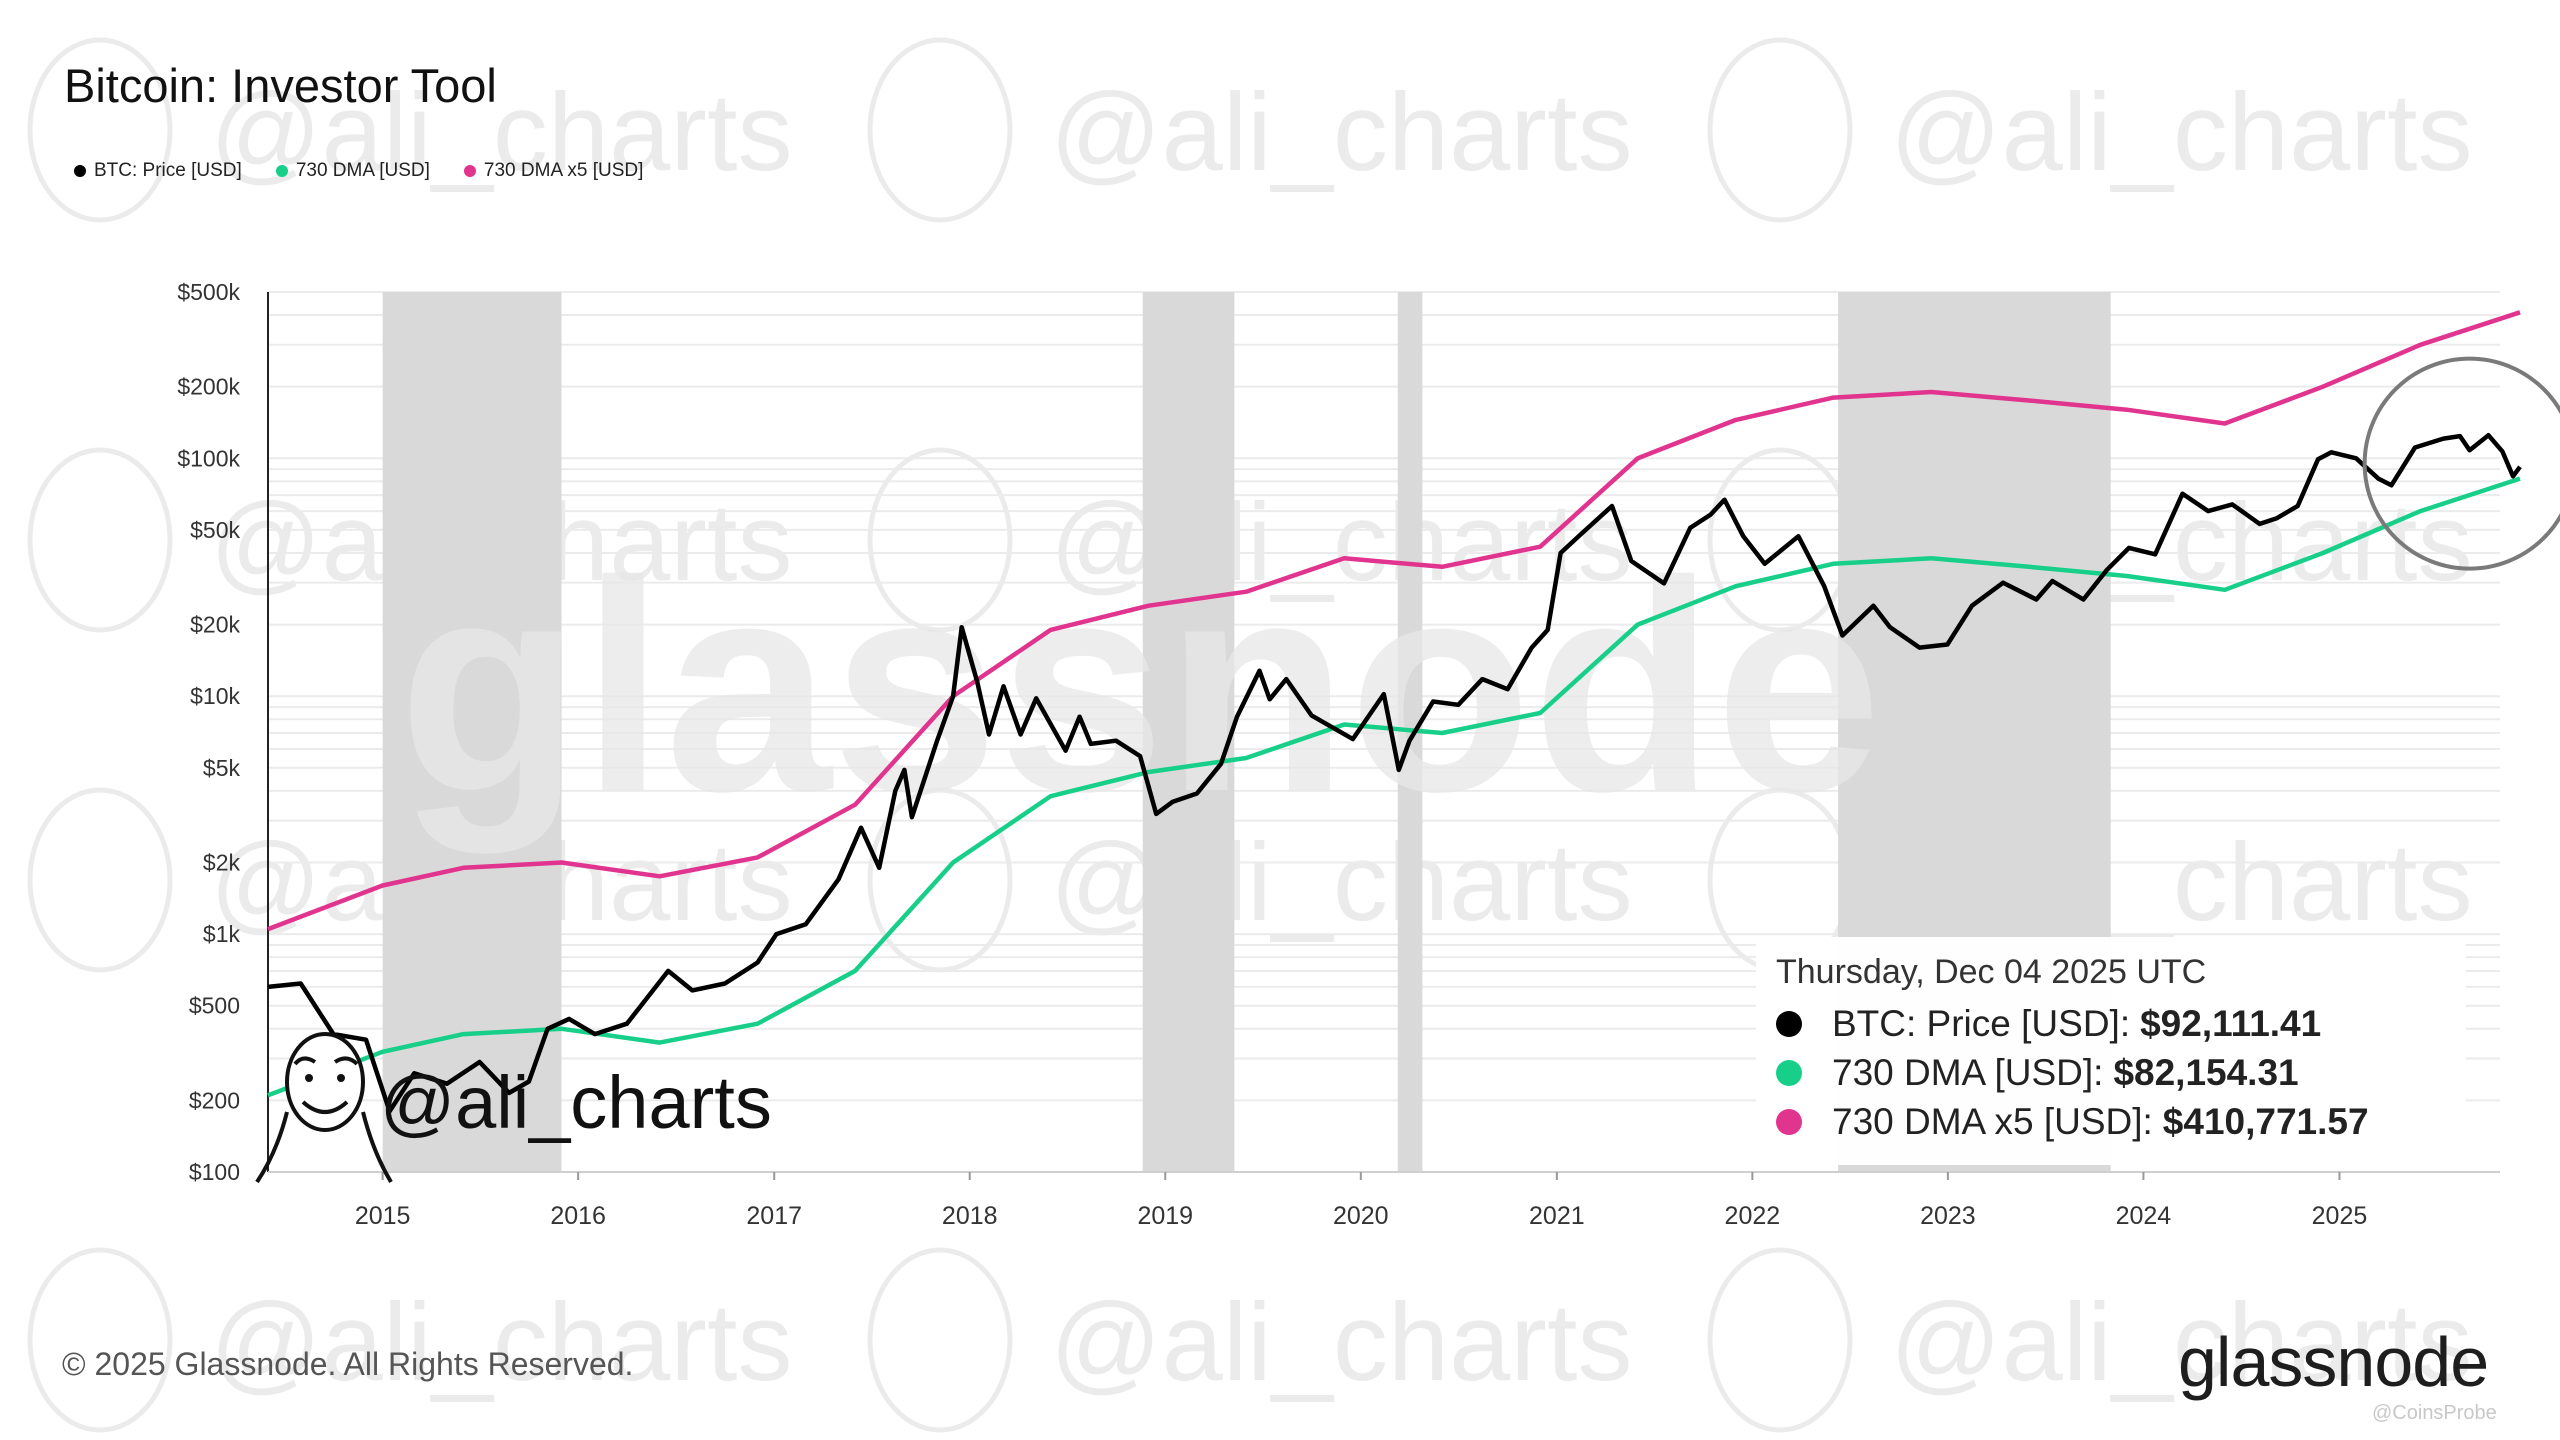 The image size is (2560, 1440). What do you see at coordinates (214, 1006) in the screenshot?
I see `y-tick-label: $500` at bounding box center [214, 1006].